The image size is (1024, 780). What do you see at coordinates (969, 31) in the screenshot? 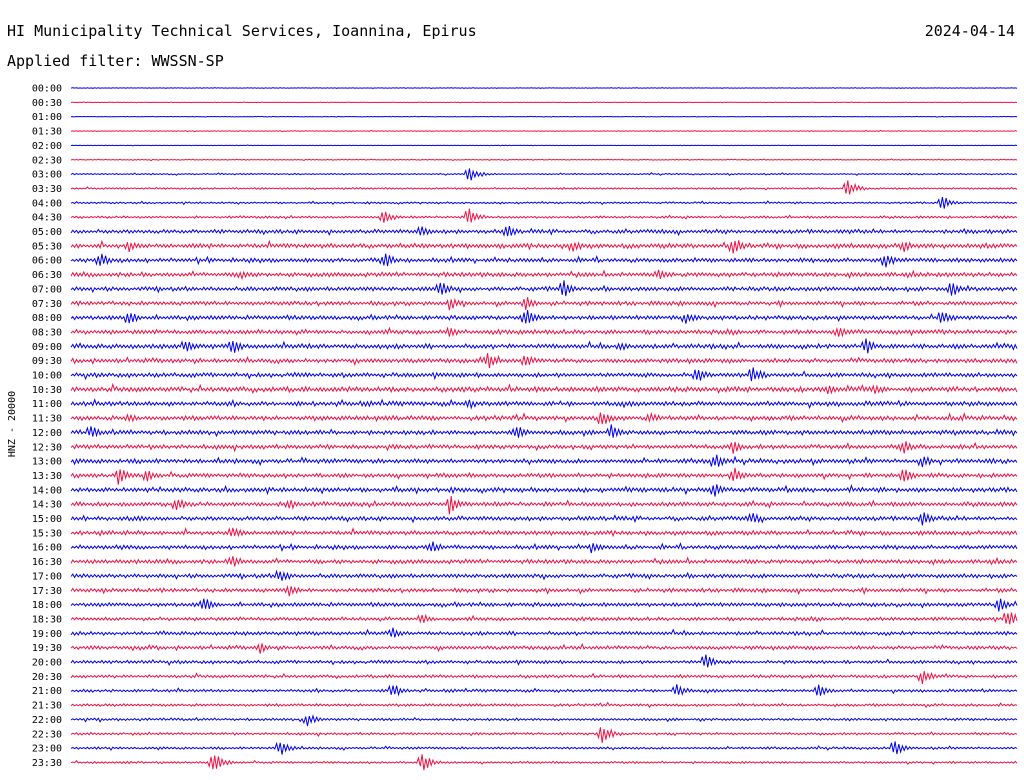
I see `date-label: 2024-04-14` at bounding box center [969, 31].